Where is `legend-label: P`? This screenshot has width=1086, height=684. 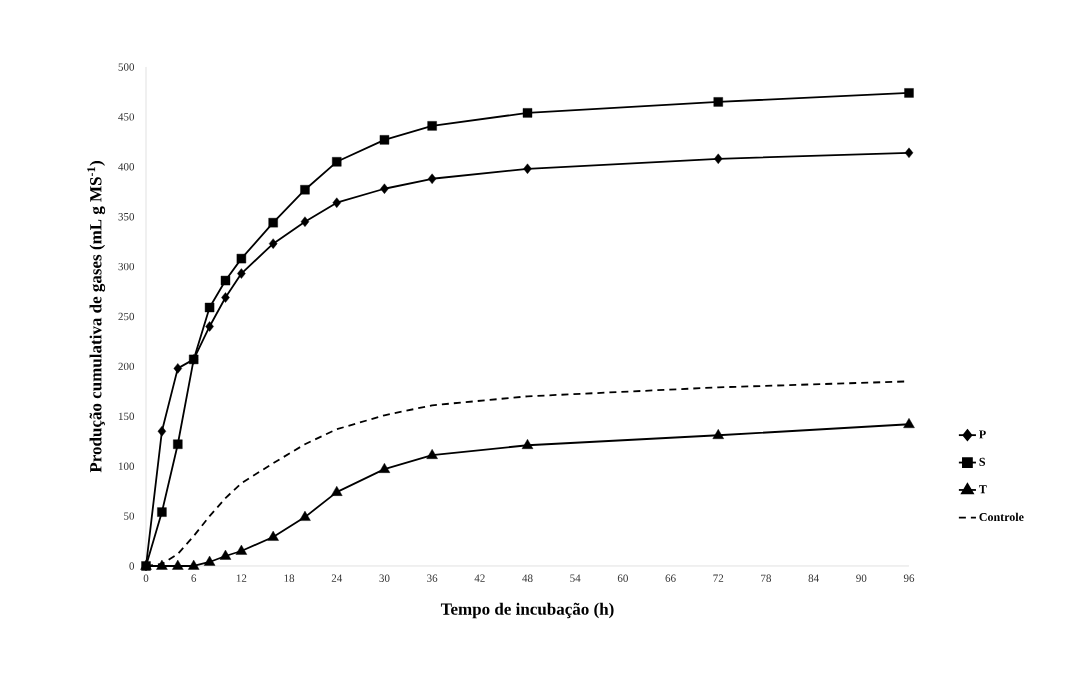
legend-label: P is located at coordinates (982, 434).